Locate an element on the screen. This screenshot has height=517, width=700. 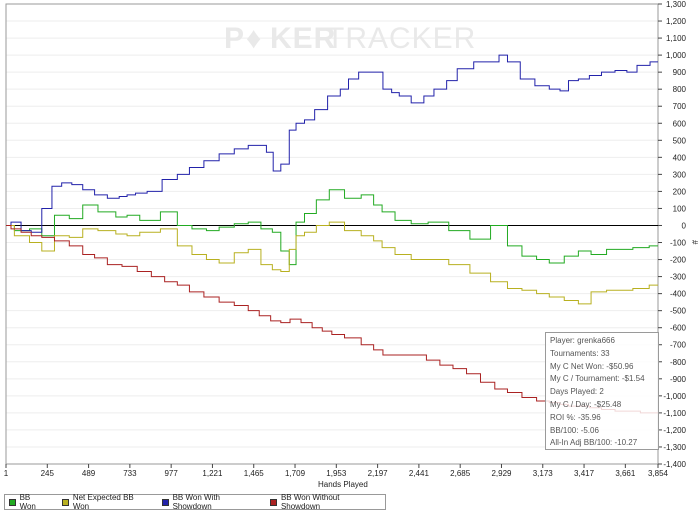
x-tick-label: 977 is located at coordinates (171, 473).